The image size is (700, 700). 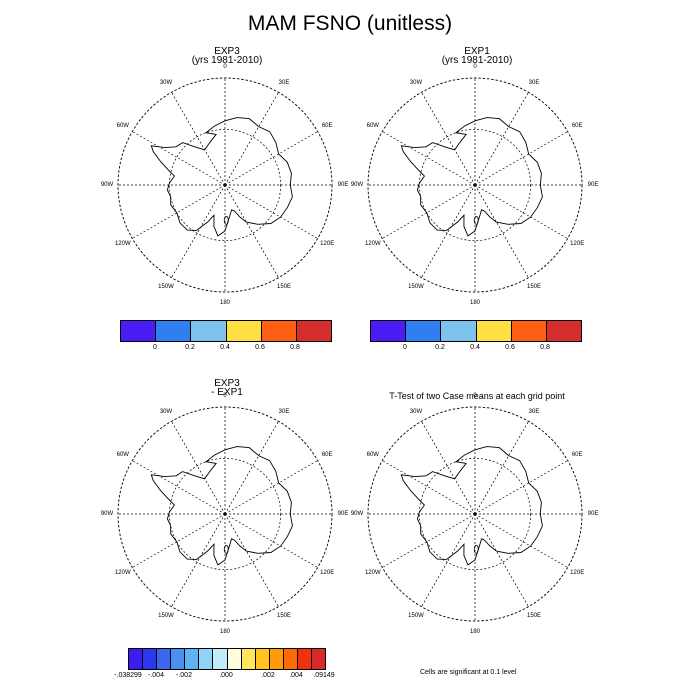 I want to click on colorbar-tick-label: .004, so click(x=296, y=675).